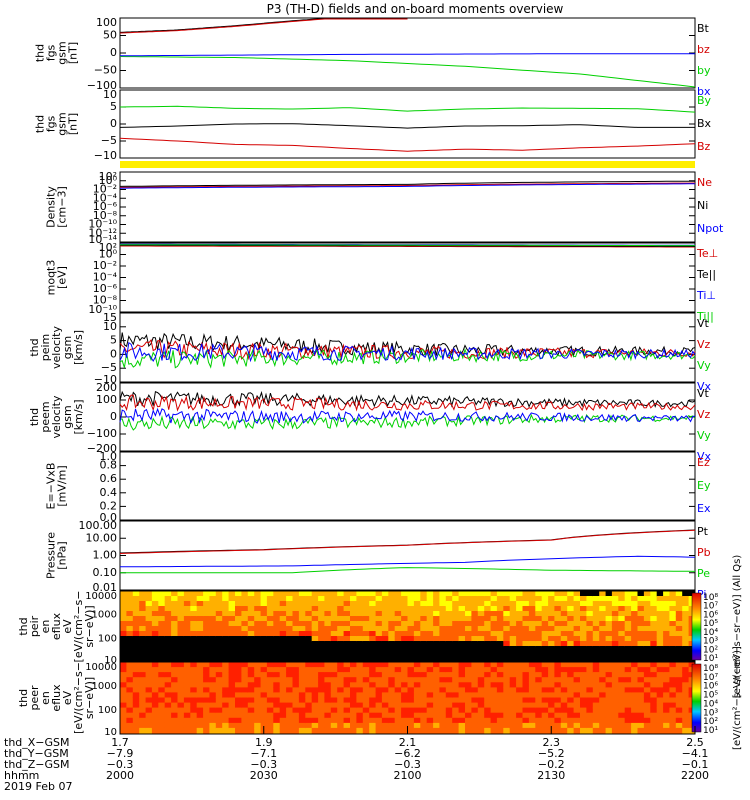 Image resolution: width=750 pixels, height=800 pixels. Describe the element at coordinates (707, 253) in the screenshot. I see `legend-Te⊥: Te⊥` at that location.